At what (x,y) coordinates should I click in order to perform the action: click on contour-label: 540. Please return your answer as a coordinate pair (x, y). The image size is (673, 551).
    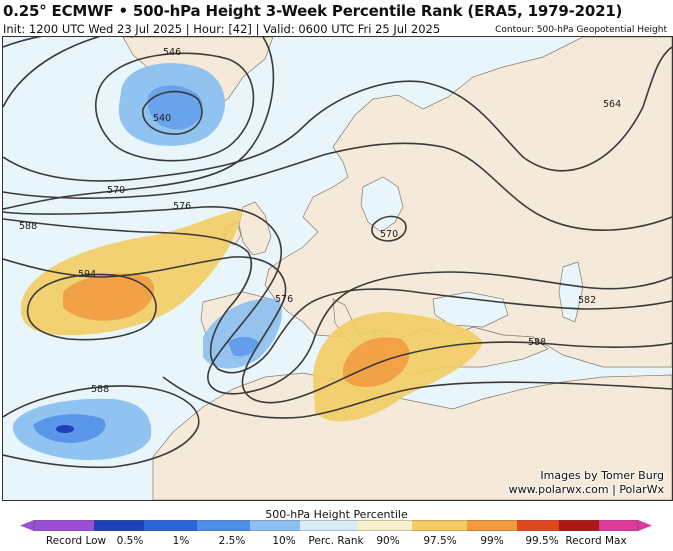
    Looking at the image, I should click on (162, 118).